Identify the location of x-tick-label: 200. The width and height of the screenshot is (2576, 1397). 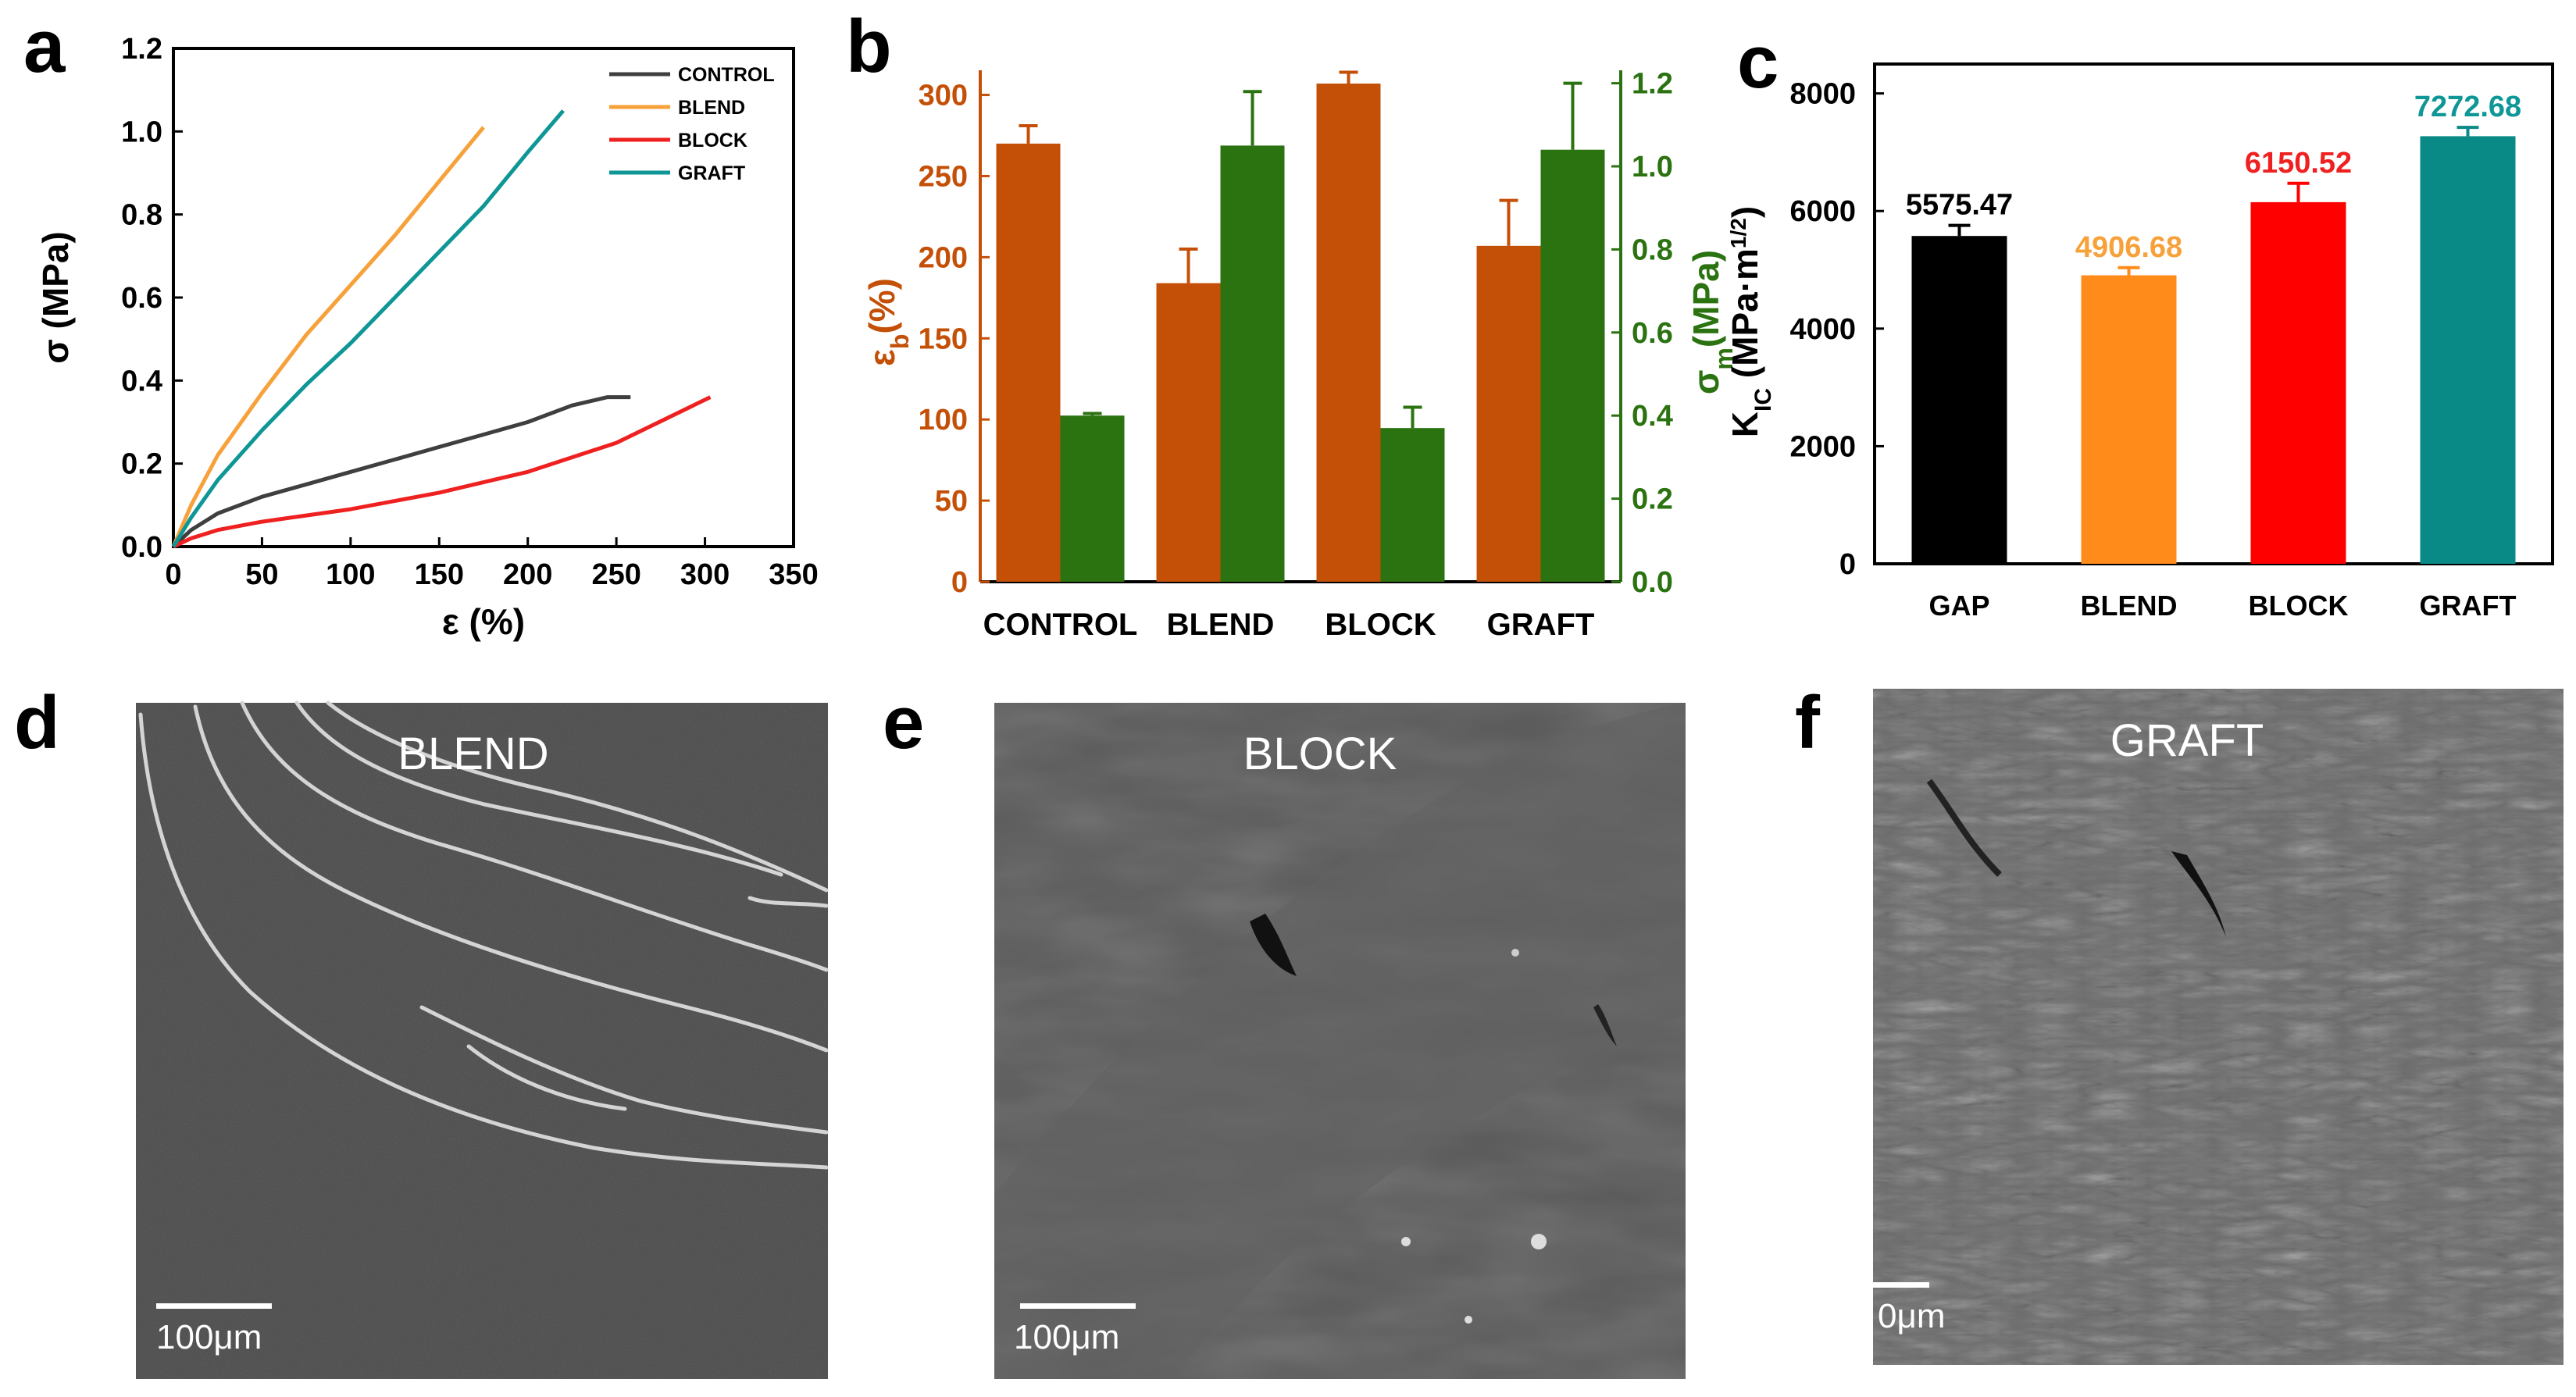
(527, 574).